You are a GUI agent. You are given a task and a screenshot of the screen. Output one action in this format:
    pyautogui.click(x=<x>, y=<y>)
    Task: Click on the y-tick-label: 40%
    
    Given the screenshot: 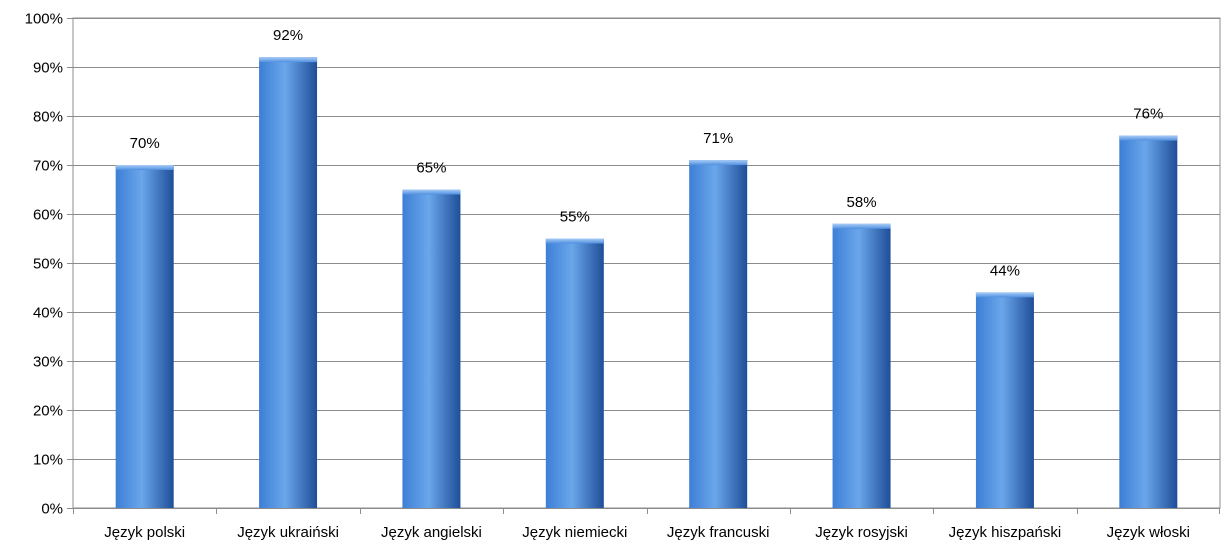 What is the action you would take?
    pyautogui.click(x=48, y=313)
    